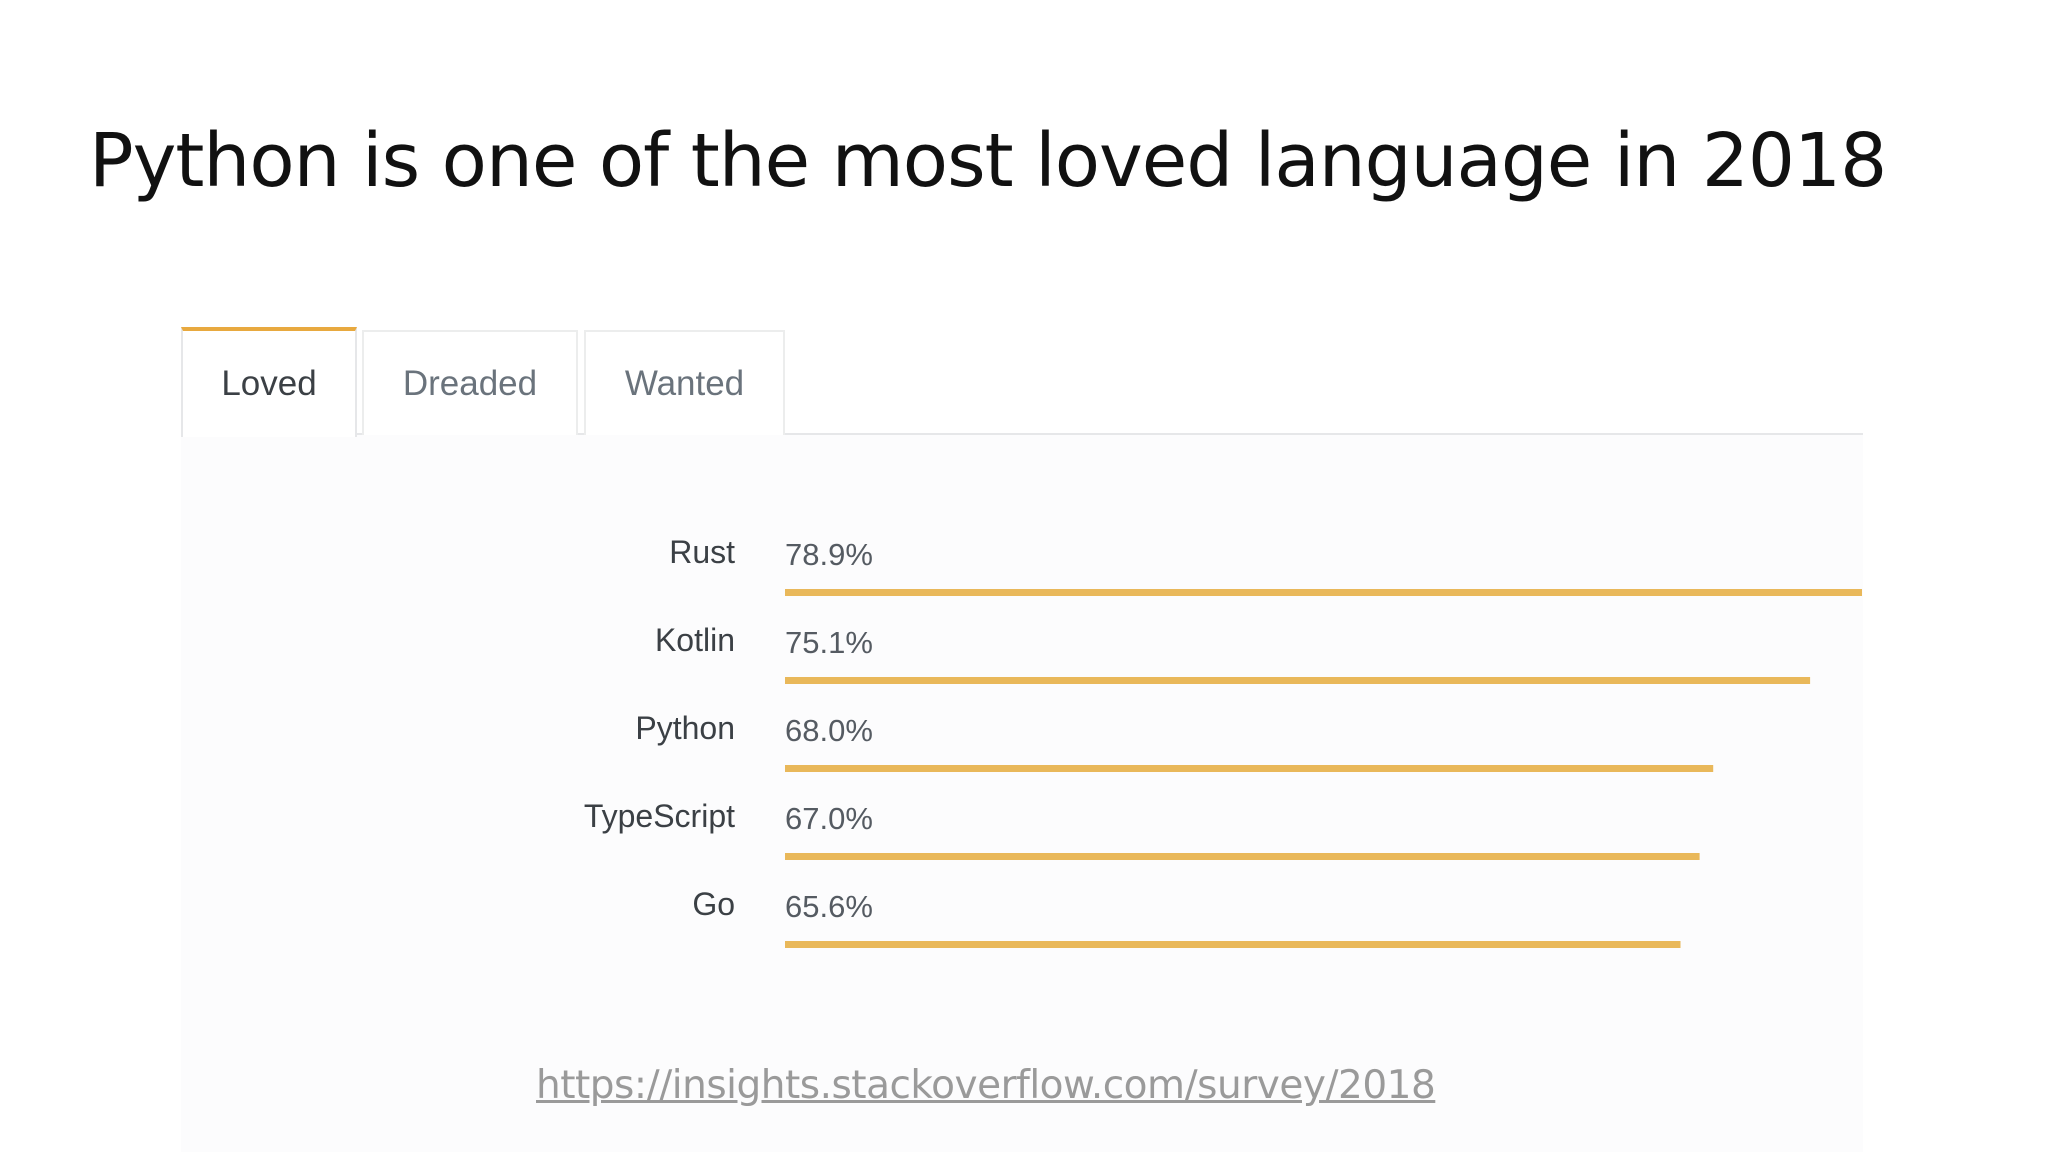 The image size is (2048, 1152). Describe the element at coordinates (829, 642) in the screenshot. I see `value-label-kotlin: 75.1%` at that location.